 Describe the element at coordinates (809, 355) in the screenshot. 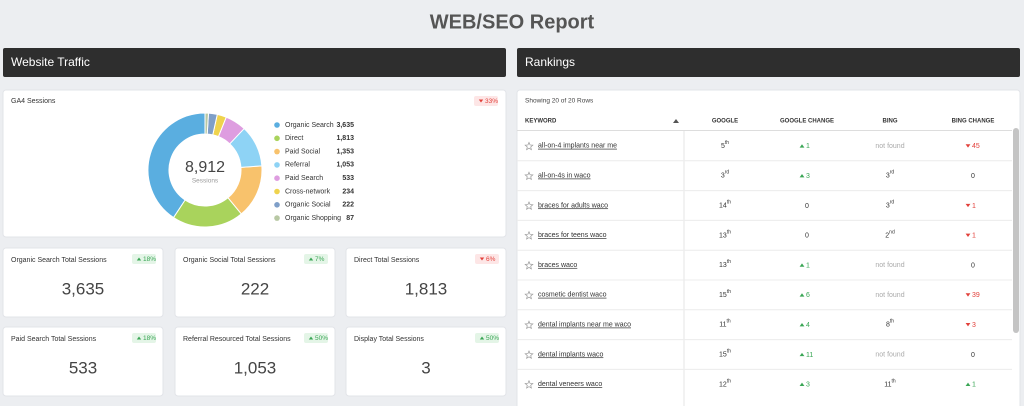

I see `change-value: 11` at that location.